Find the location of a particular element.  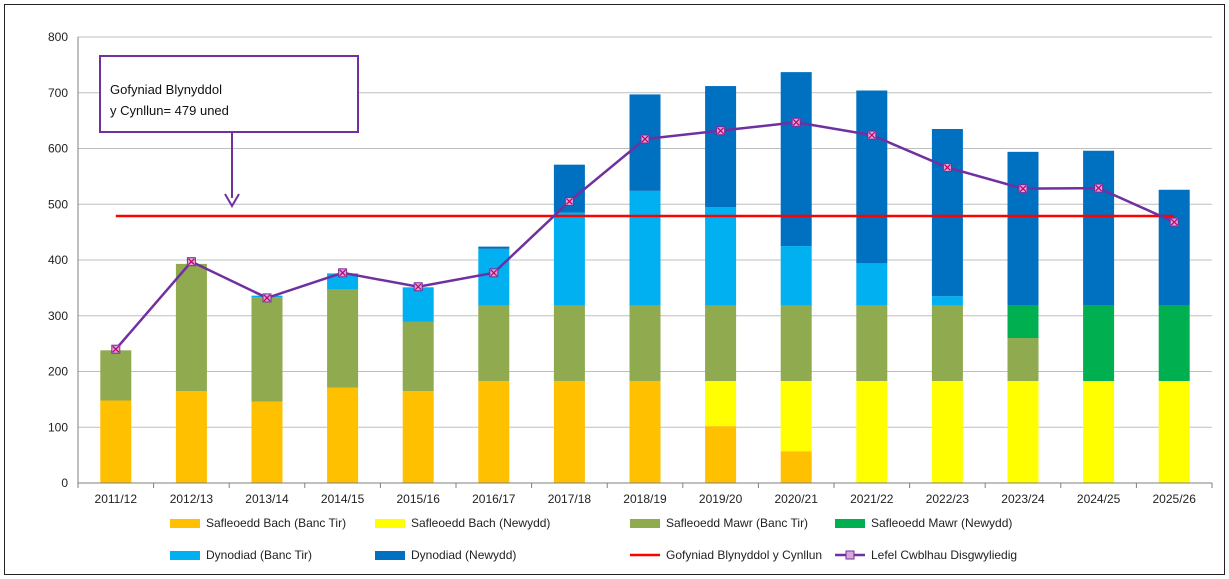

y-tick-label: 600 is located at coordinates (58, 149).